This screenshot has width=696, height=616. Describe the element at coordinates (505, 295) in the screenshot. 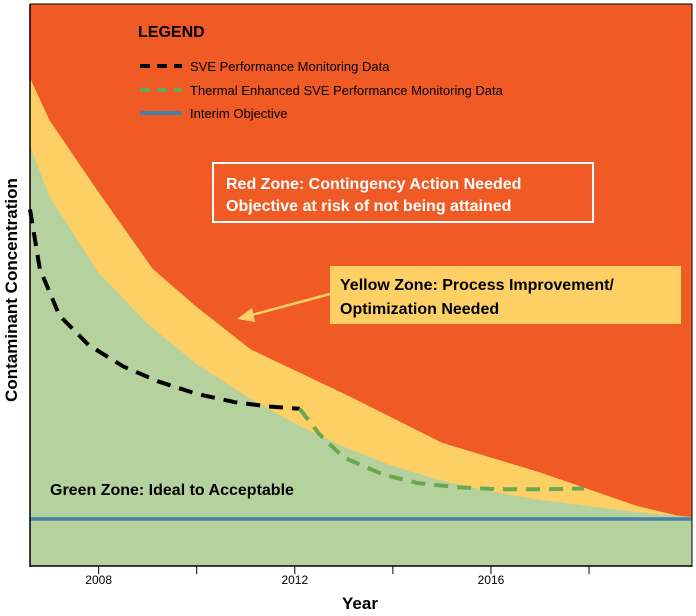

I see `yellow-zone-box` at that location.